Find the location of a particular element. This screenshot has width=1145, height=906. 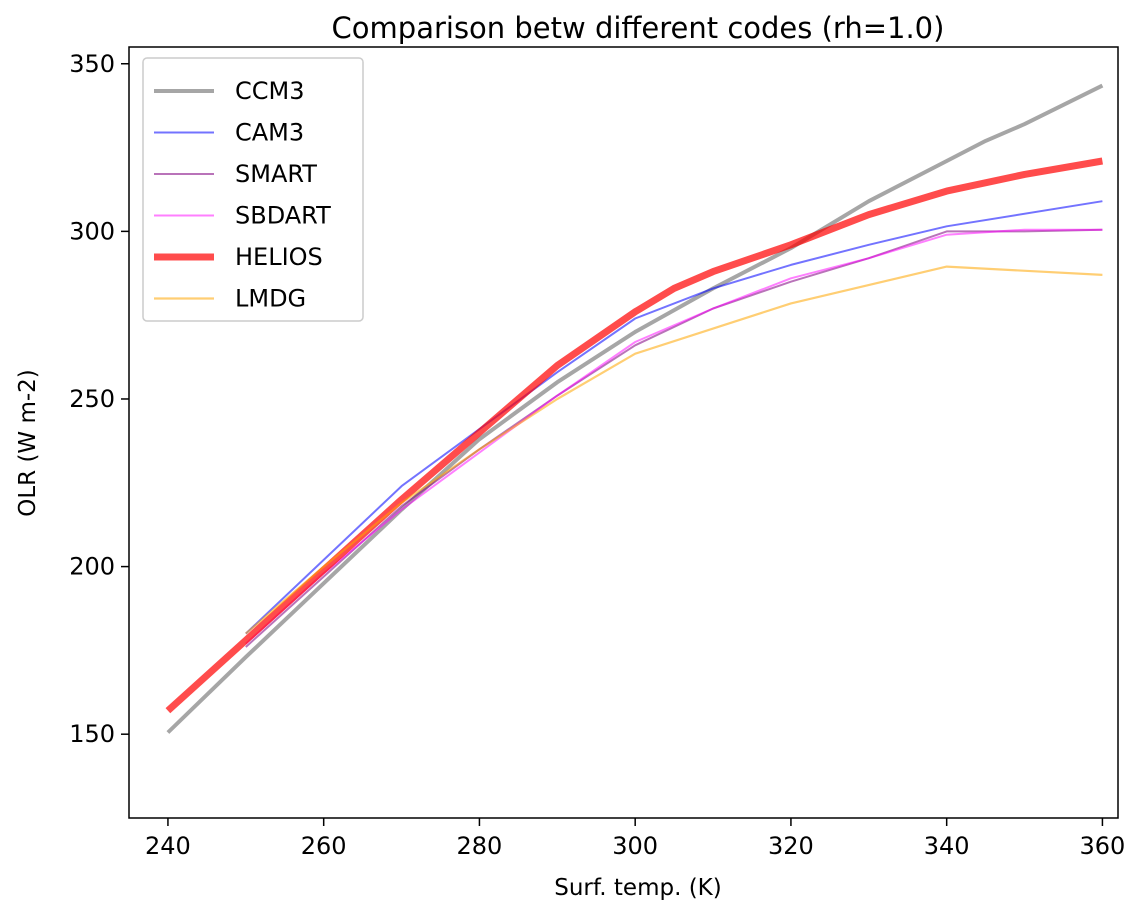

y-axis: 150 200 250 300 350 is located at coordinates (99, 399).